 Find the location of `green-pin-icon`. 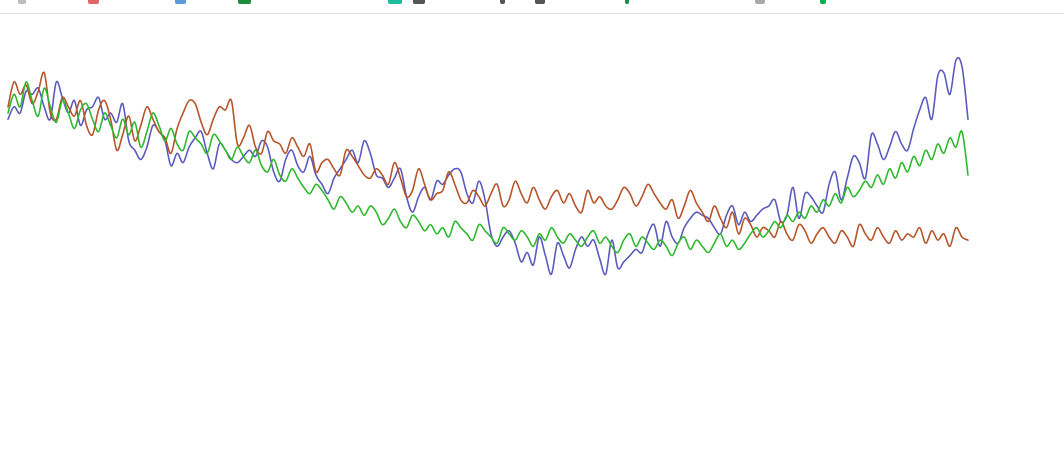

green-pin-icon is located at coordinates (823, 2).